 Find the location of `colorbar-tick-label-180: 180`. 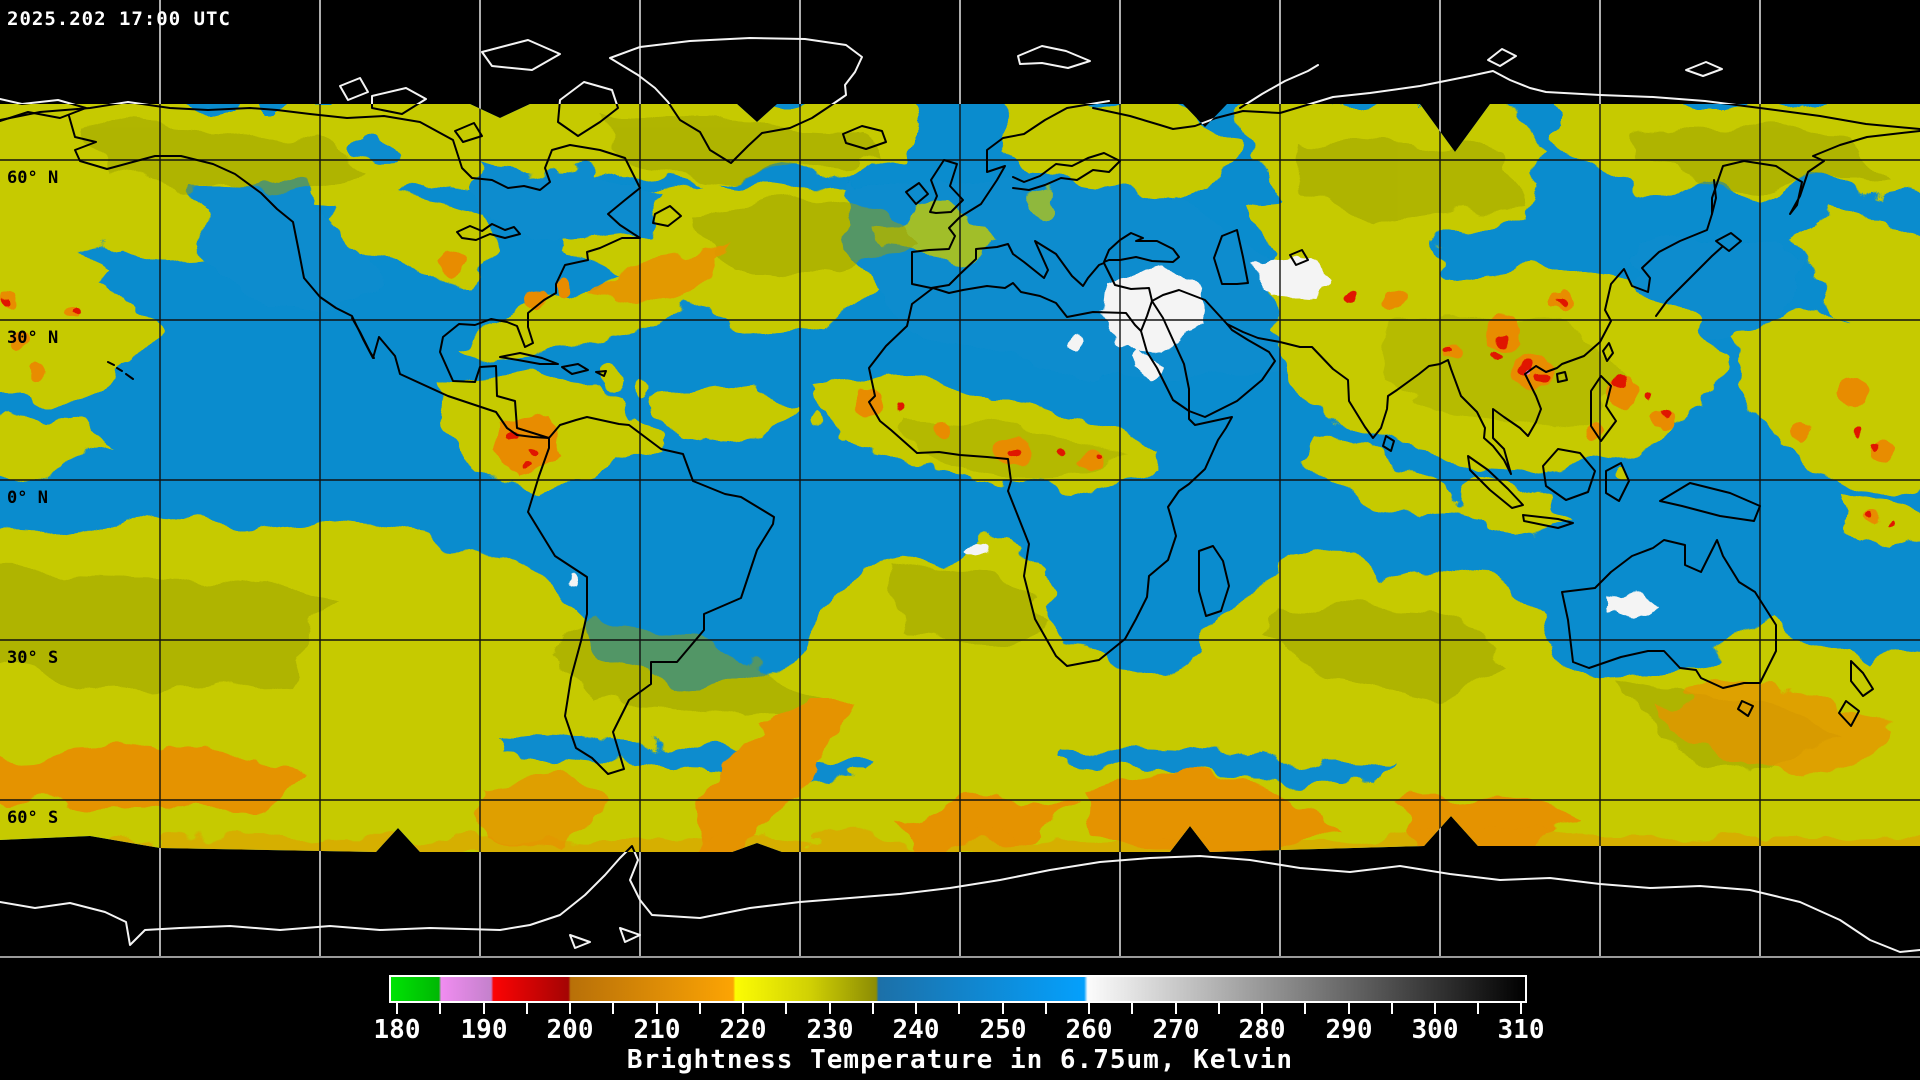

colorbar-tick-label-180: 180 is located at coordinates (397, 1030).